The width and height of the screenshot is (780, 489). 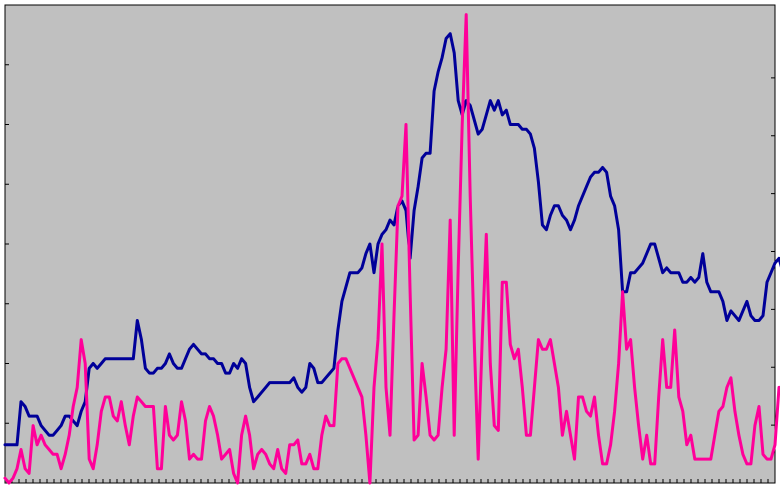 I want to click on x-ticks, so click(x=390, y=481).